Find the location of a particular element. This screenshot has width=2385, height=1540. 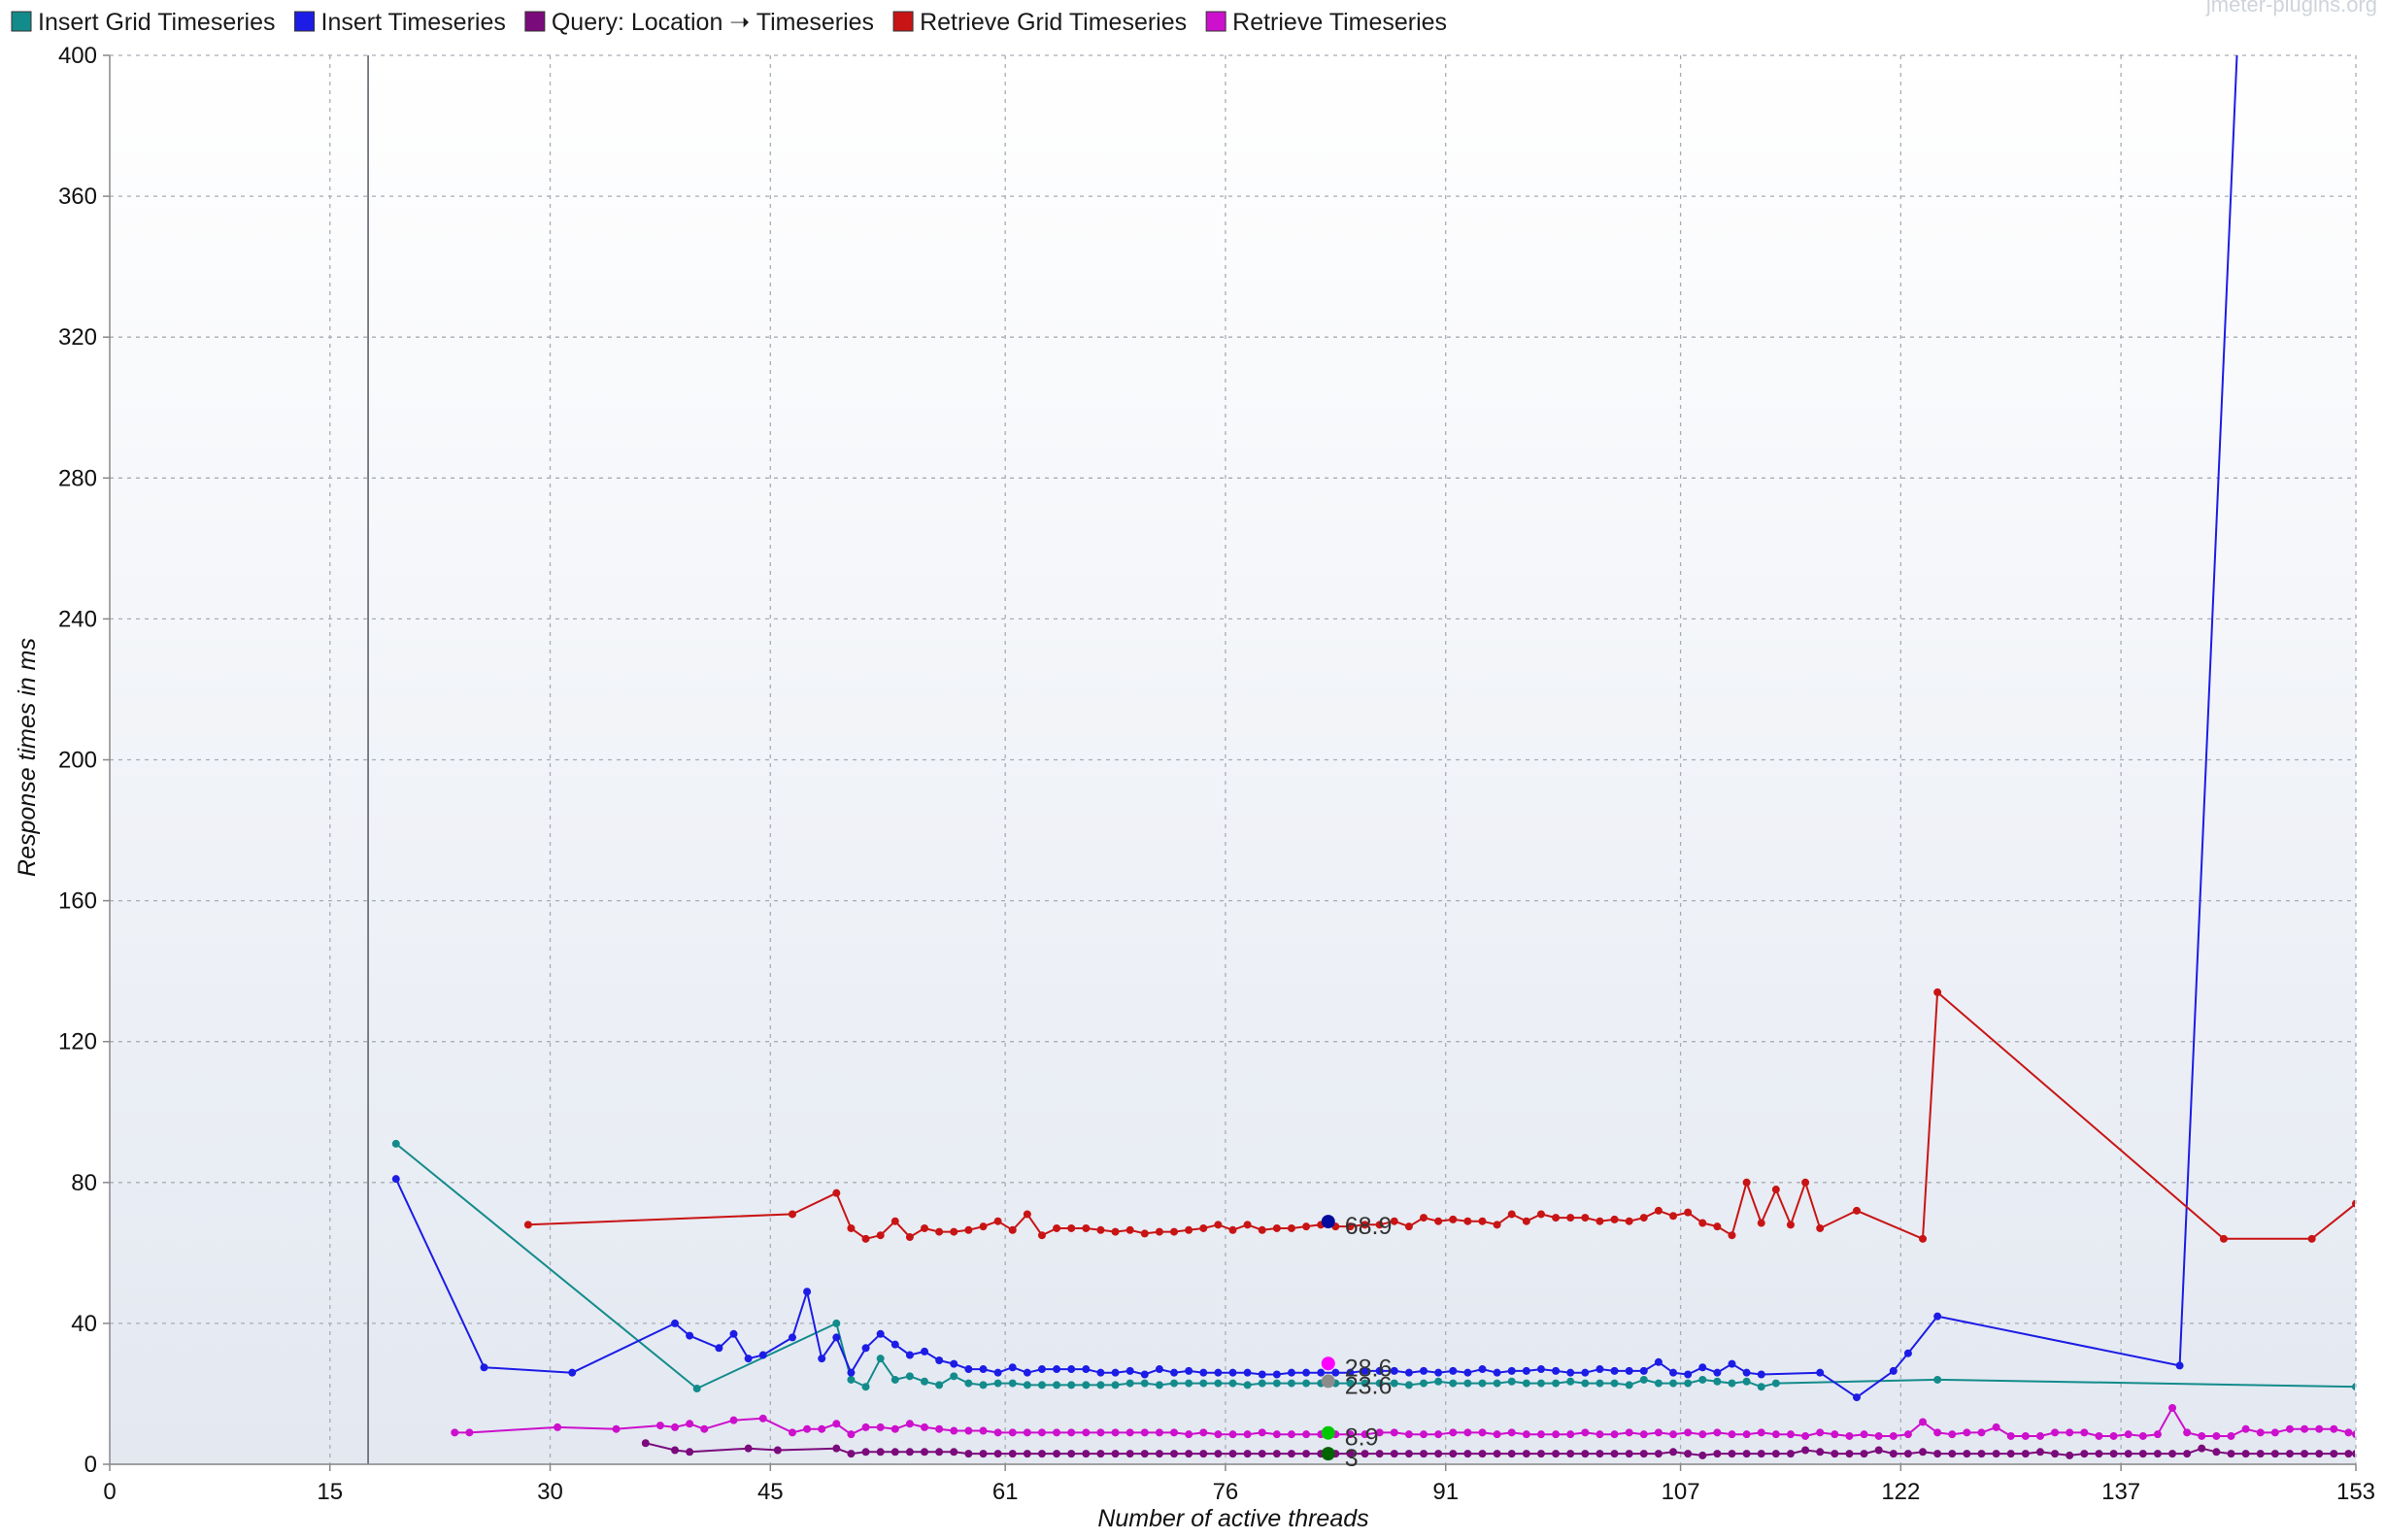

y-axis-title: Response times in ms is located at coordinates (27, 757).